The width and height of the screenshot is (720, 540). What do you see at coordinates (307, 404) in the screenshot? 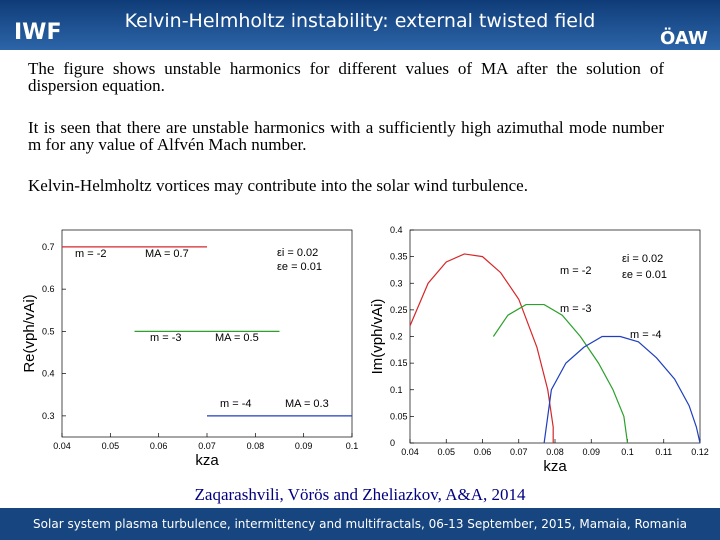
I see `annotation: MA = 0.3` at bounding box center [307, 404].